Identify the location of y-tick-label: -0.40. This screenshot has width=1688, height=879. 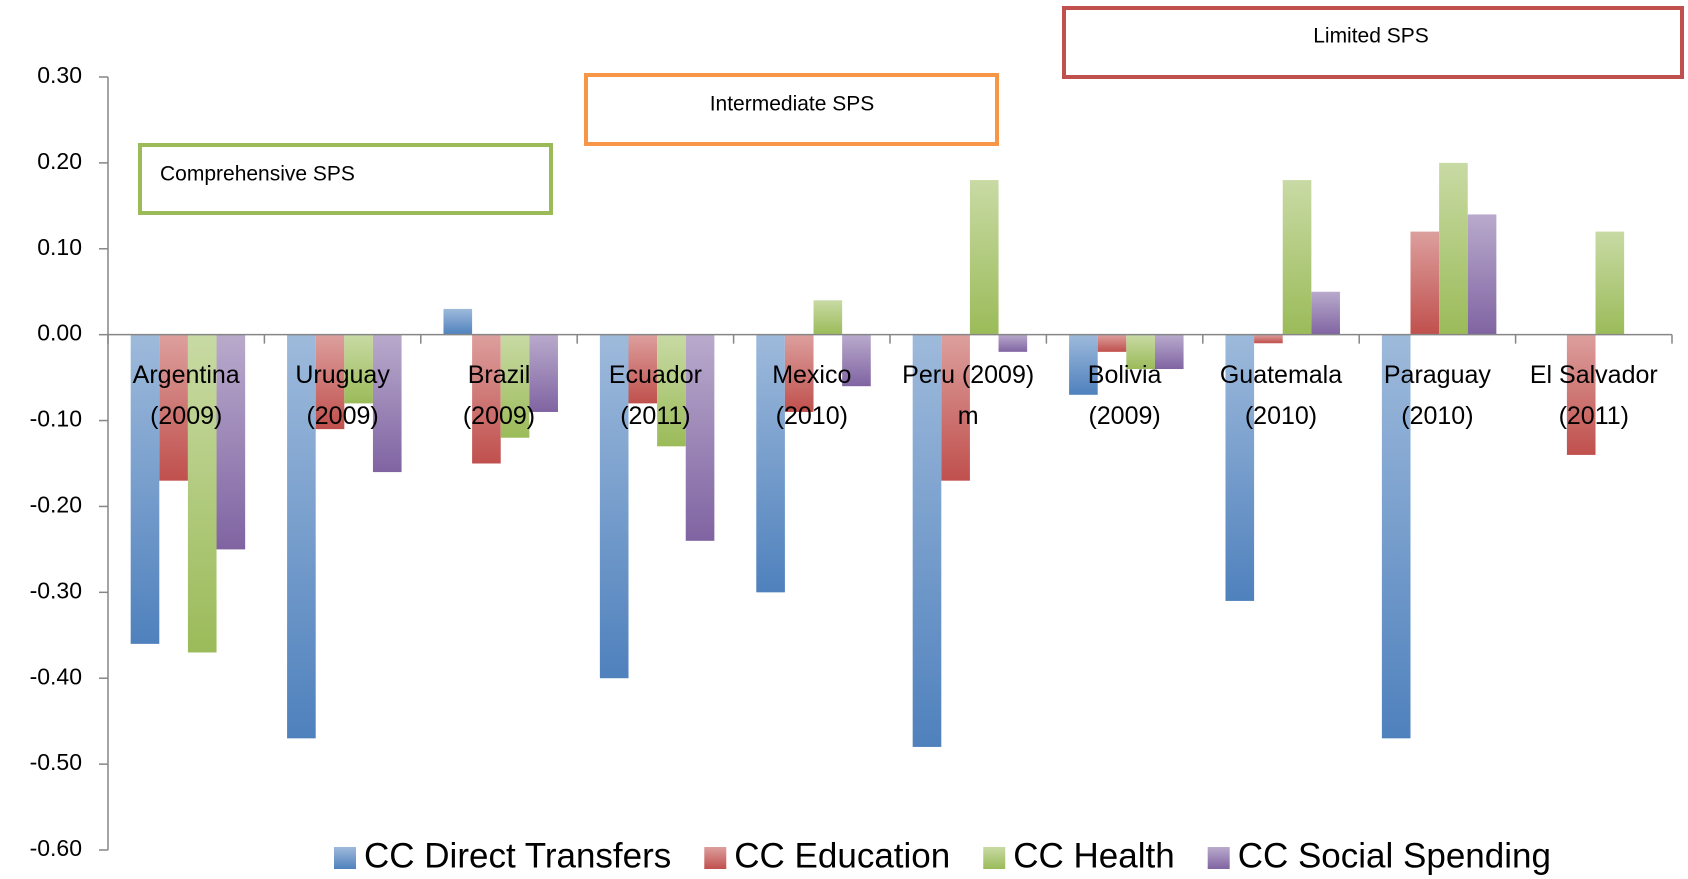
(56, 676).